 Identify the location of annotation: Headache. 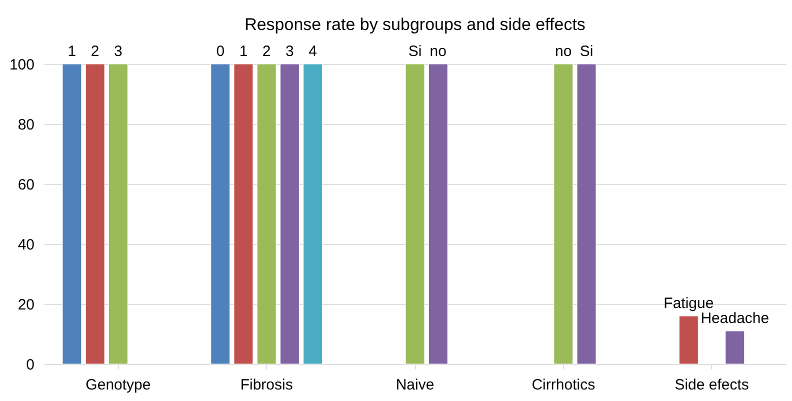
(735, 318).